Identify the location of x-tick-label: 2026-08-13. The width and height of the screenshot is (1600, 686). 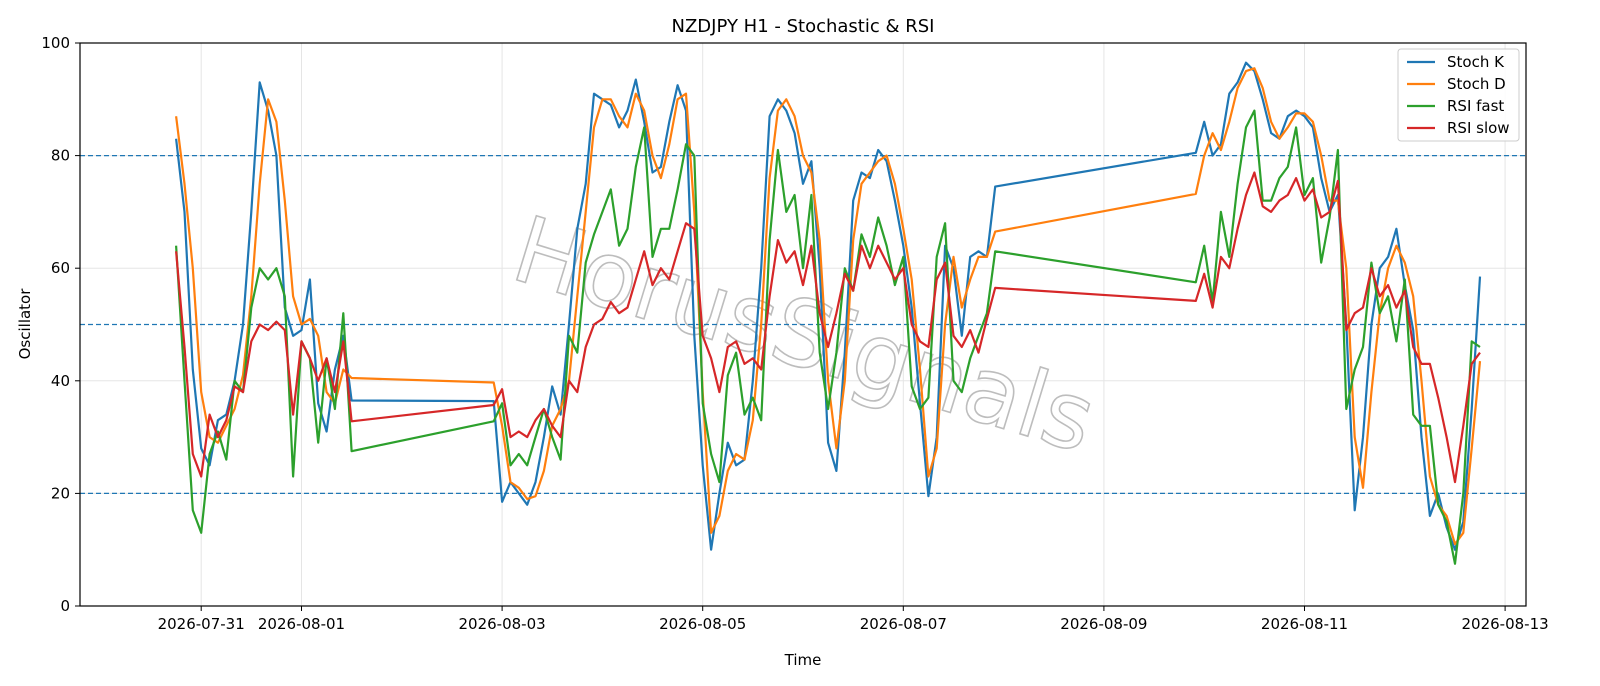
(1505, 624).